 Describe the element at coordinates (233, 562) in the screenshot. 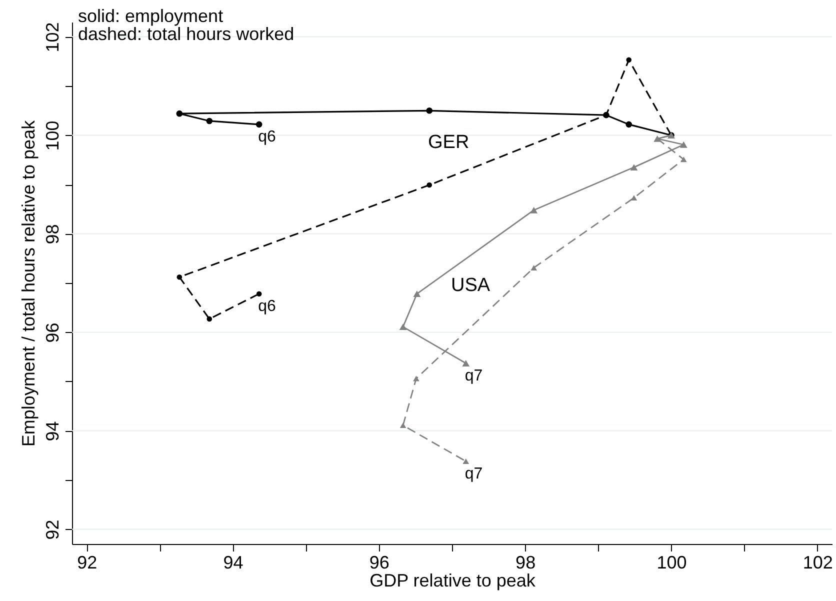

I see `x-tick-label: 94` at that location.